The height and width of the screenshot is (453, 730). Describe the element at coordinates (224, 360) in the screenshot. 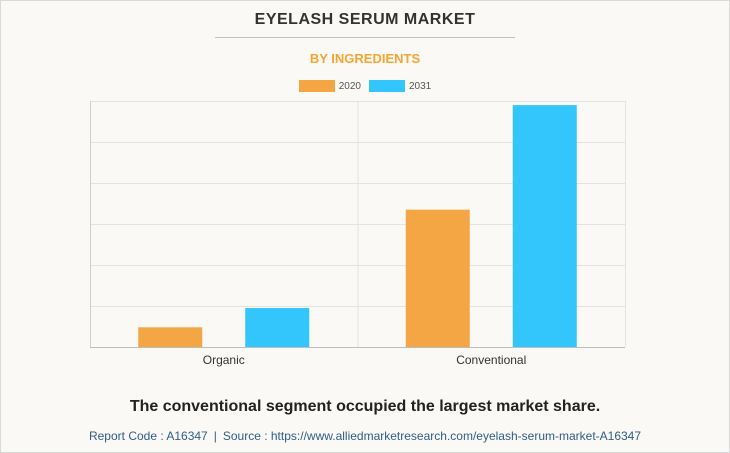

I see `x-tick-label: Organic` at that location.